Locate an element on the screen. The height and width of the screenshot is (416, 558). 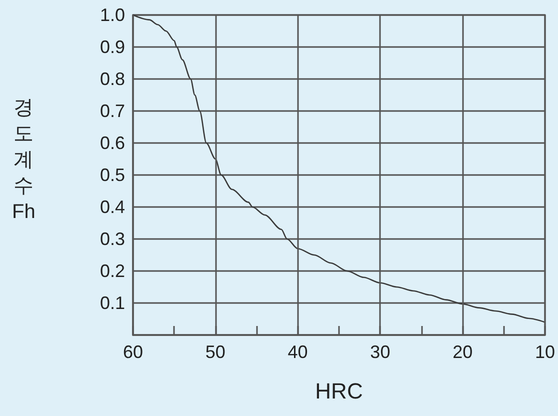
y-axis-title: 경도계수 Fh is located at coordinates (24, 160).